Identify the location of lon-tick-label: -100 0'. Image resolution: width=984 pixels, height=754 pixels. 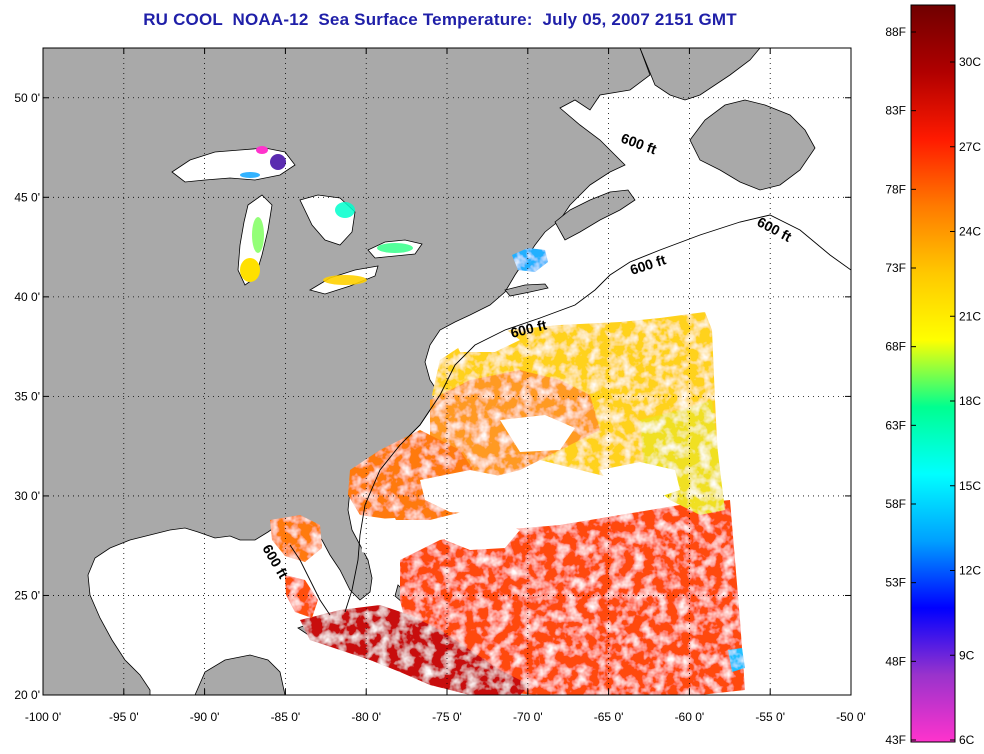
(43, 717).